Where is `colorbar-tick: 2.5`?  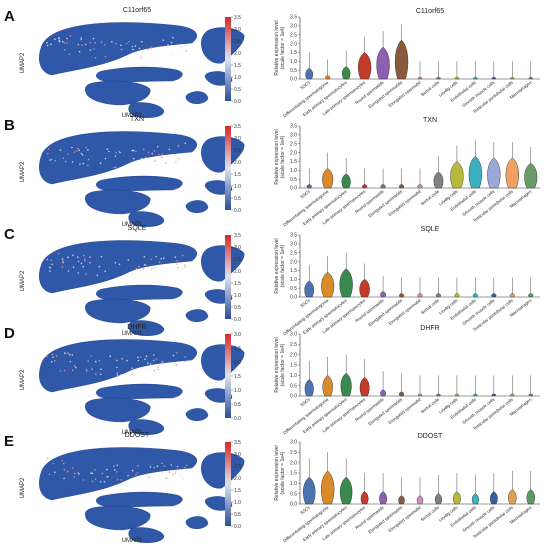 colorbar-tick: 2.5 is located at coordinates (237, 151).